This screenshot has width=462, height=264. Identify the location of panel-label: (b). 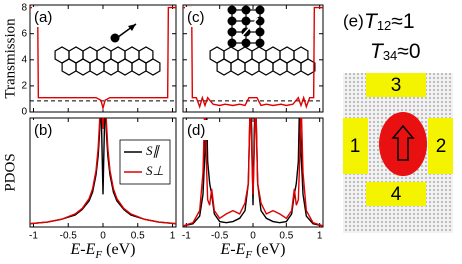
(43, 130).